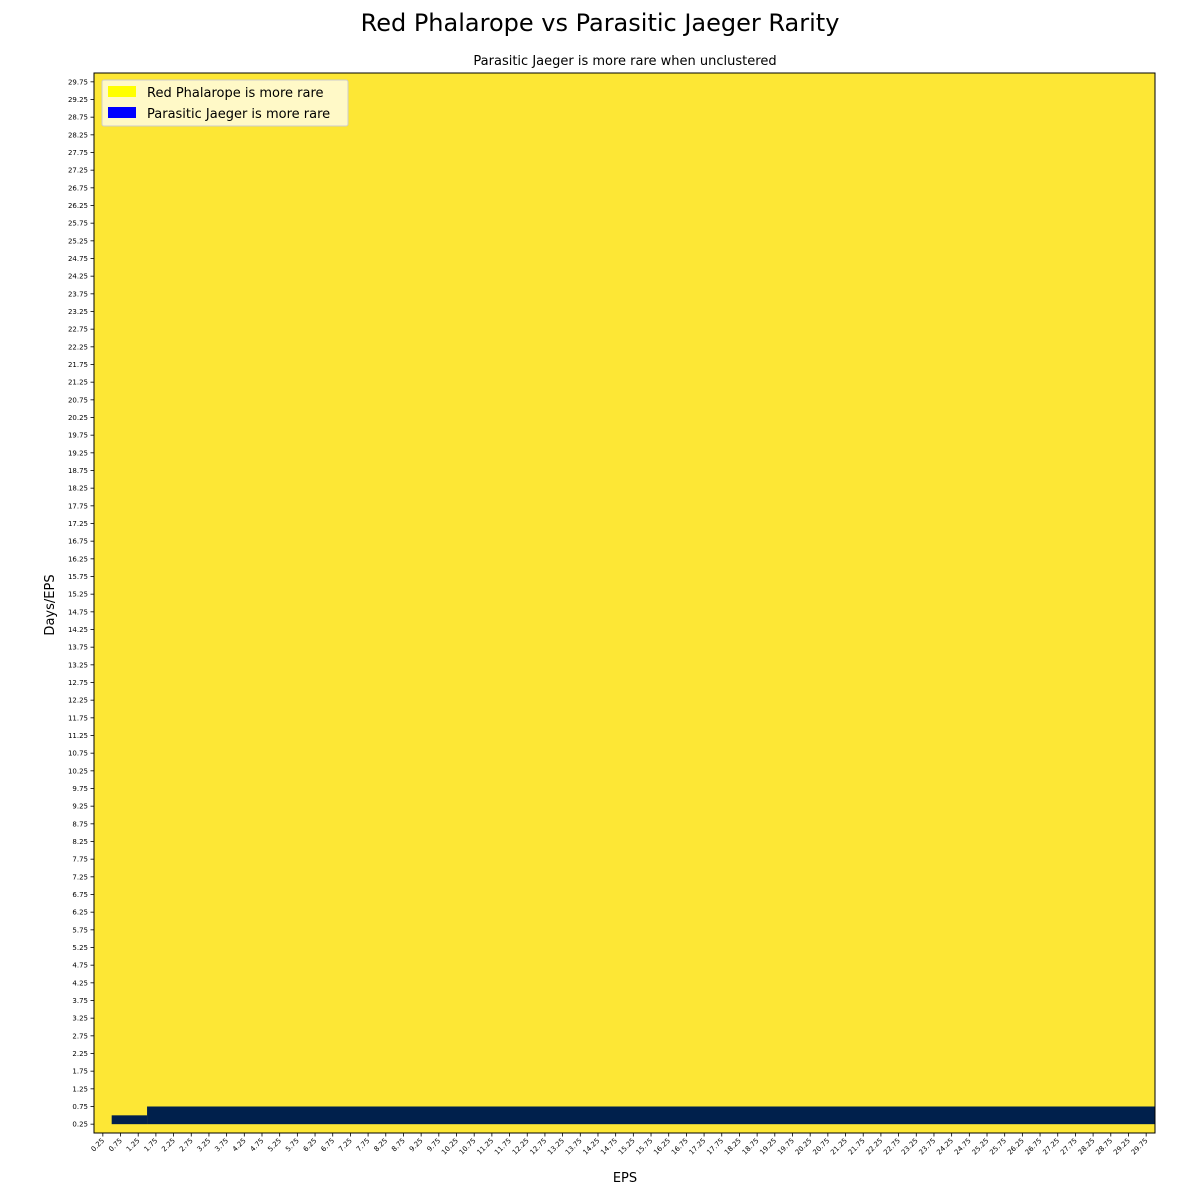 The width and height of the screenshot is (1200, 1200). Describe the element at coordinates (363, 1145) in the screenshot. I see `x-tick-label: 7.75` at that location.